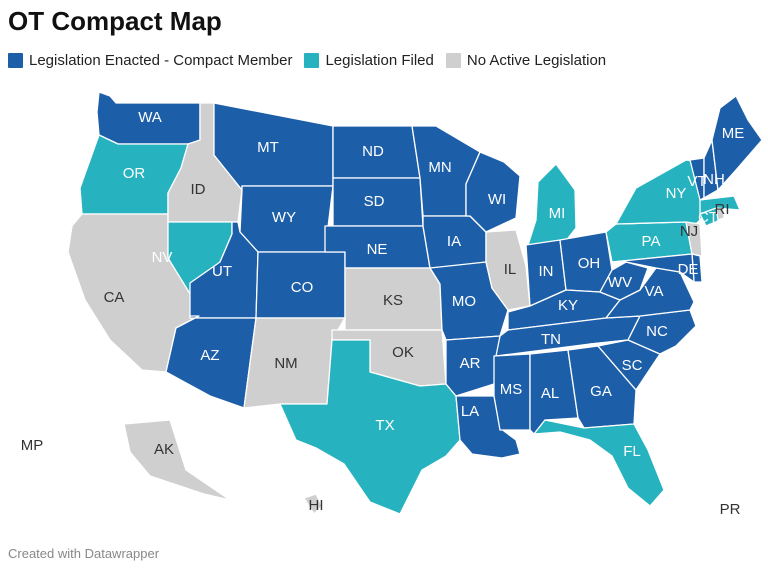 The height and width of the screenshot is (569, 768). Describe the element at coordinates (374, 201) in the screenshot. I see `label-sd: SD` at that location.